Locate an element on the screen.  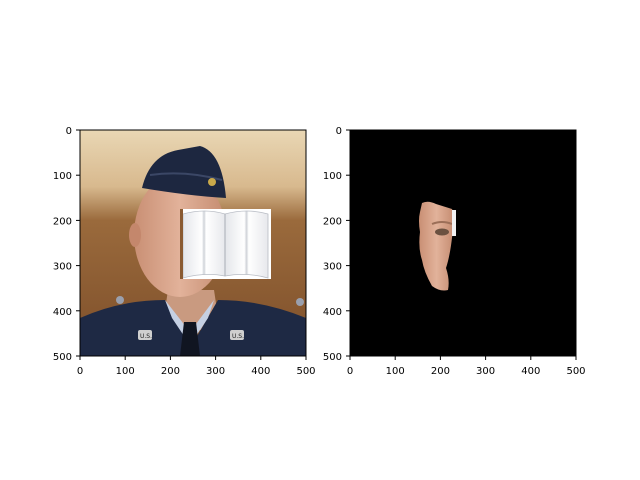
shoulder-button-left is located at coordinates (120, 300).